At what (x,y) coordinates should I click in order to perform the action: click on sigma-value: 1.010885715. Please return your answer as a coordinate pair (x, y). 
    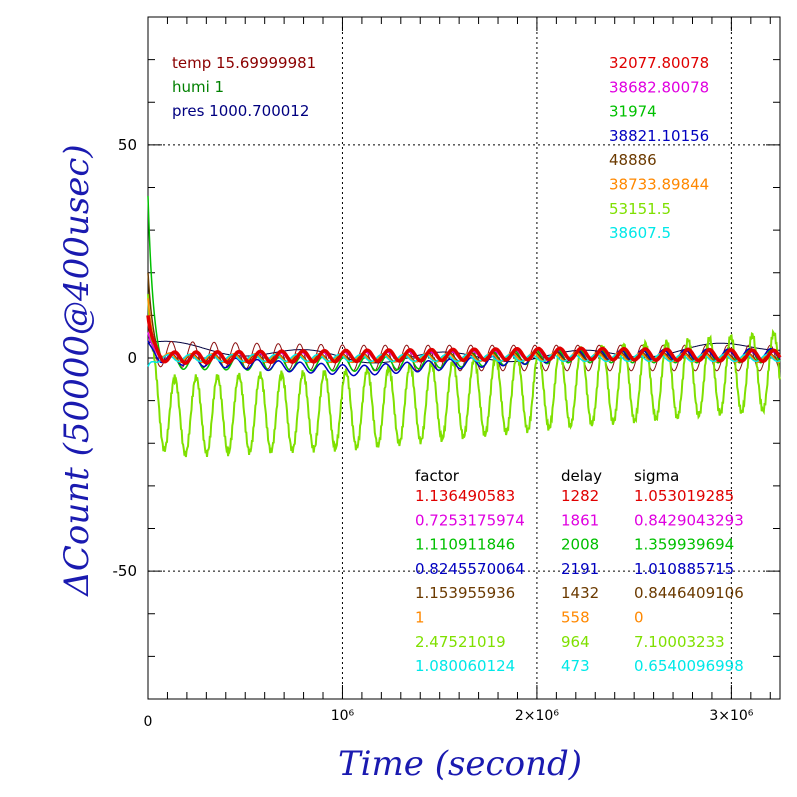
    Looking at the image, I should click on (684, 569).